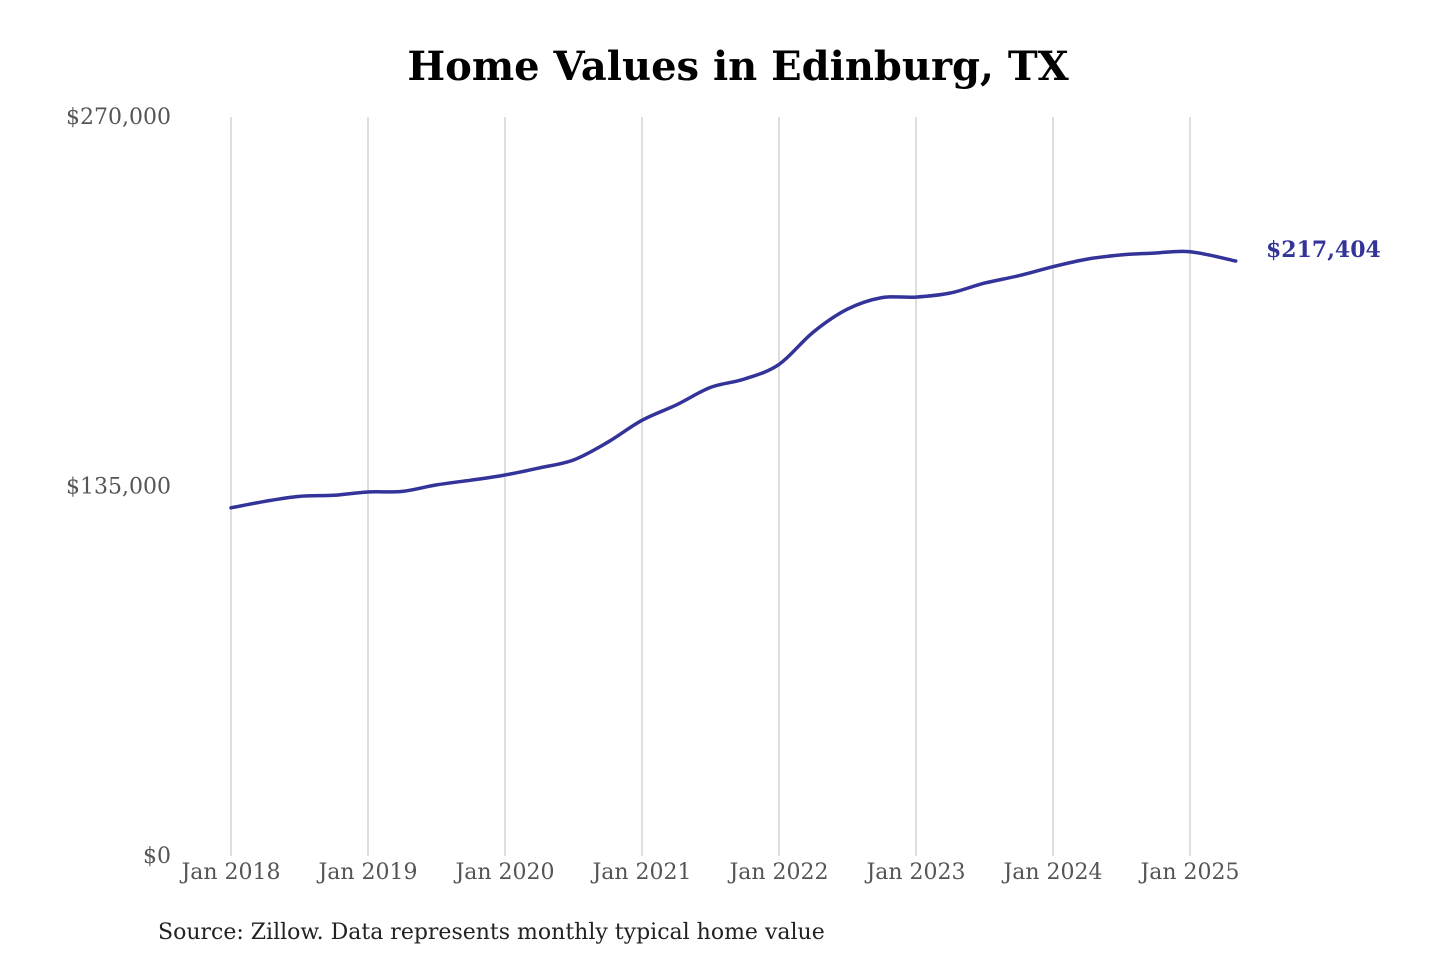 This screenshot has height=964, width=1440. Describe the element at coordinates (1051, 872) in the screenshot. I see `x-tick-label: Jan 2024` at that location.